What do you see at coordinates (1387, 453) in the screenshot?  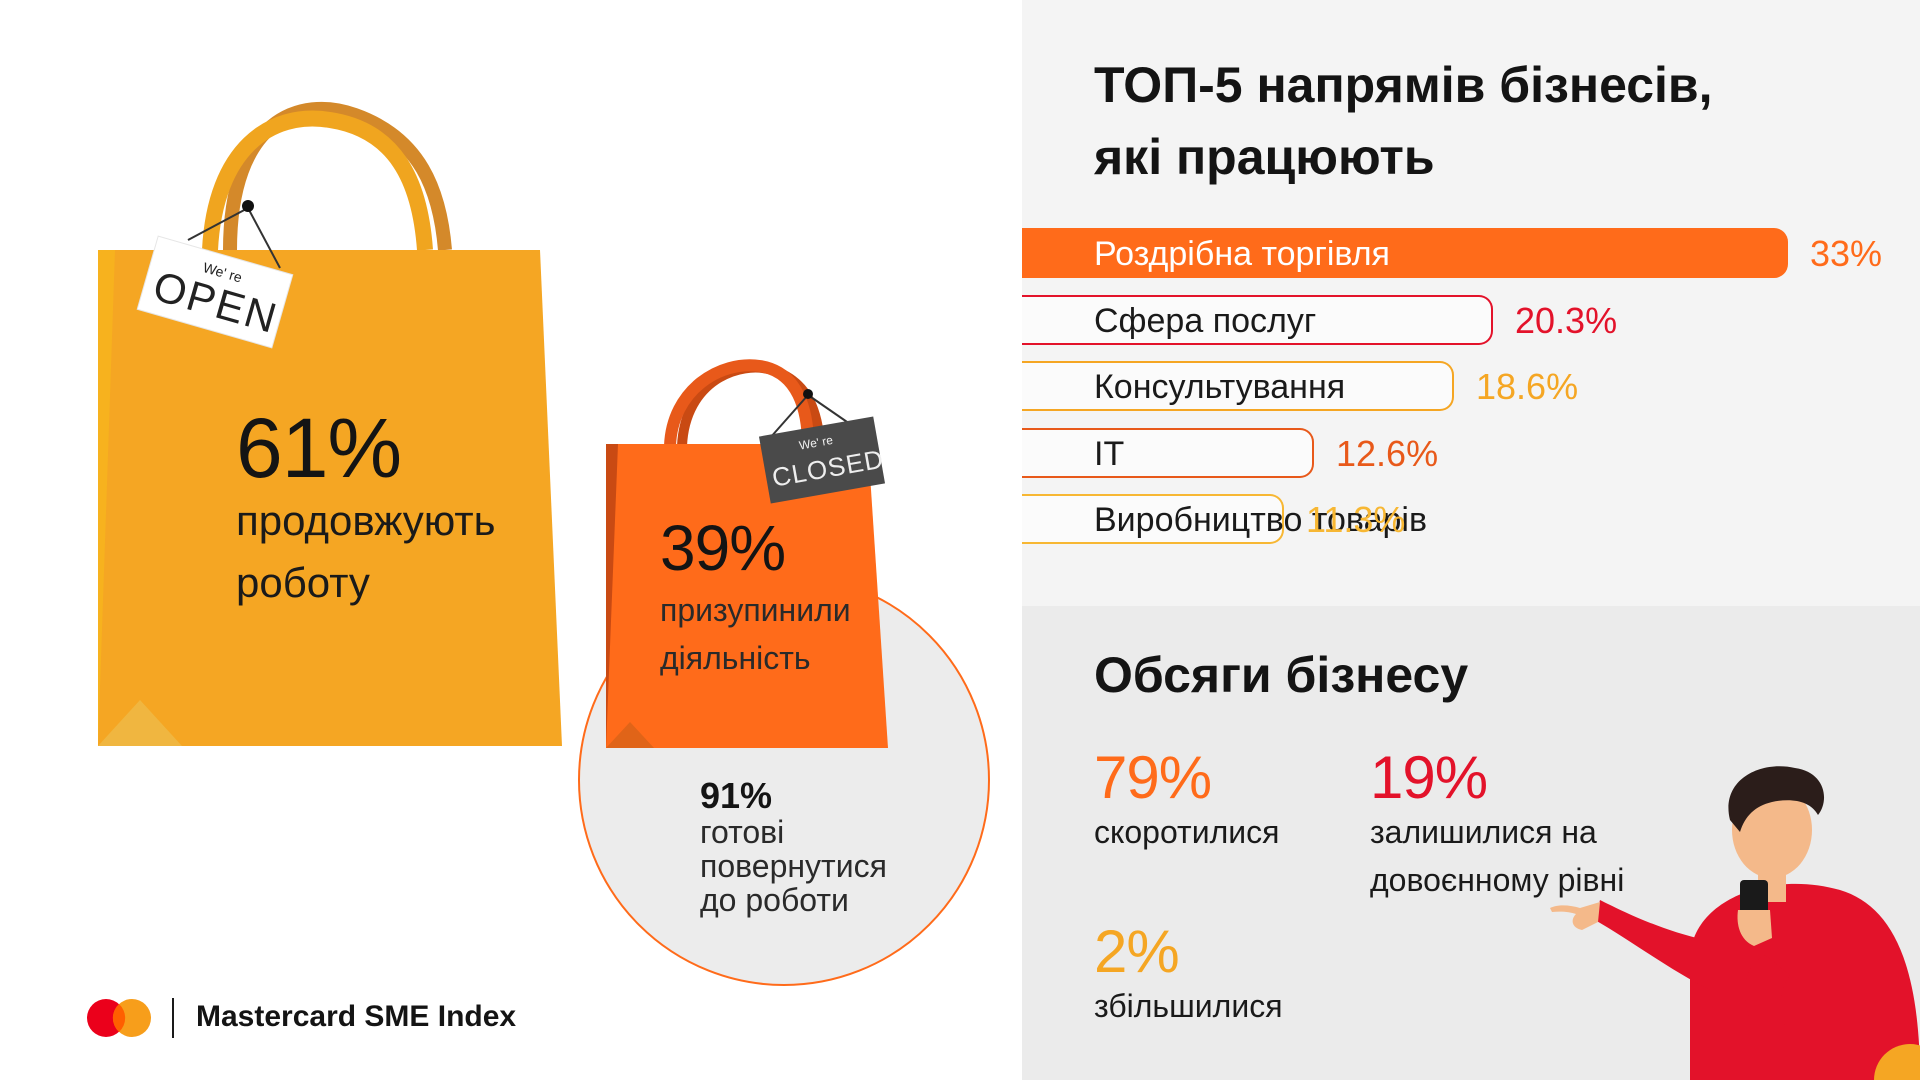 I see `bar-value-label: 12.6%` at bounding box center [1387, 453].